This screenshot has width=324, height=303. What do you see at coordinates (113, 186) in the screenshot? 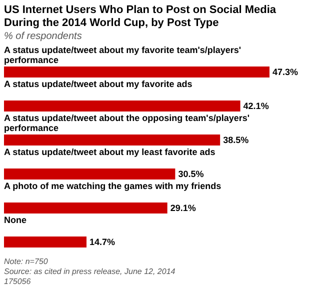
I see `y-tick-label: A photo of me watching the games with my friends` at bounding box center [113, 186].